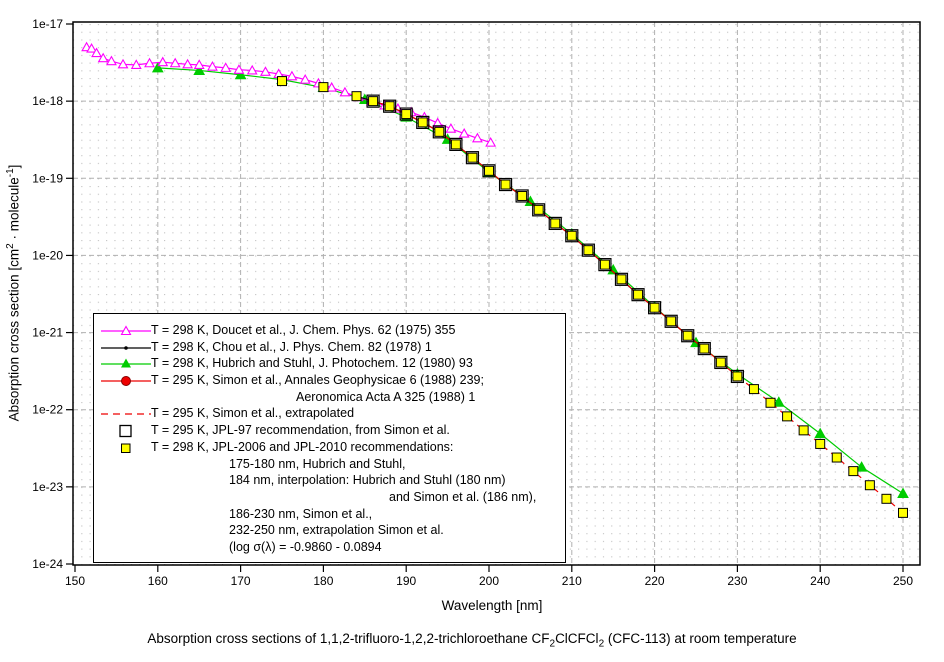  I want to click on legend-marker-jpl97-icon, so click(126, 430).